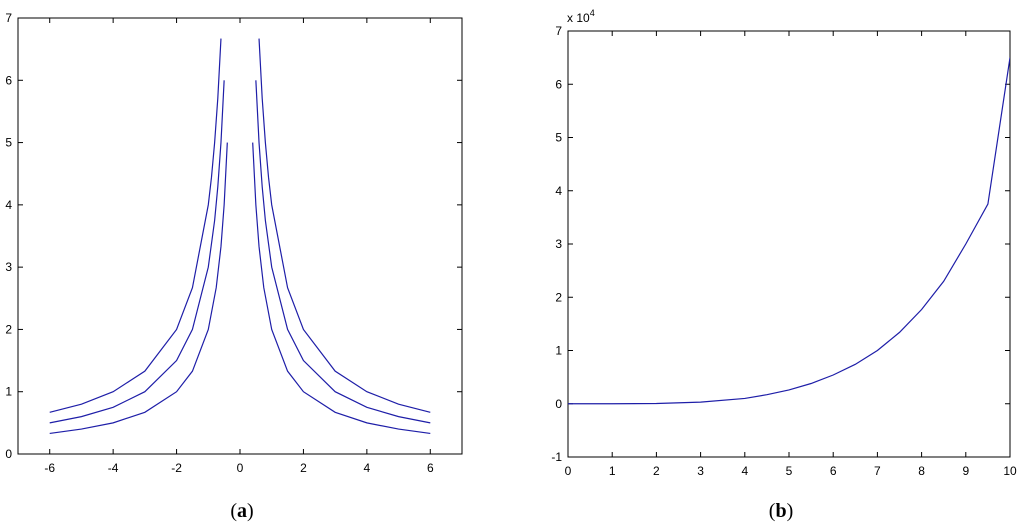 The image size is (1024, 528). What do you see at coordinates (921, 471) in the screenshot?
I see `x-tick-label: 8` at bounding box center [921, 471].